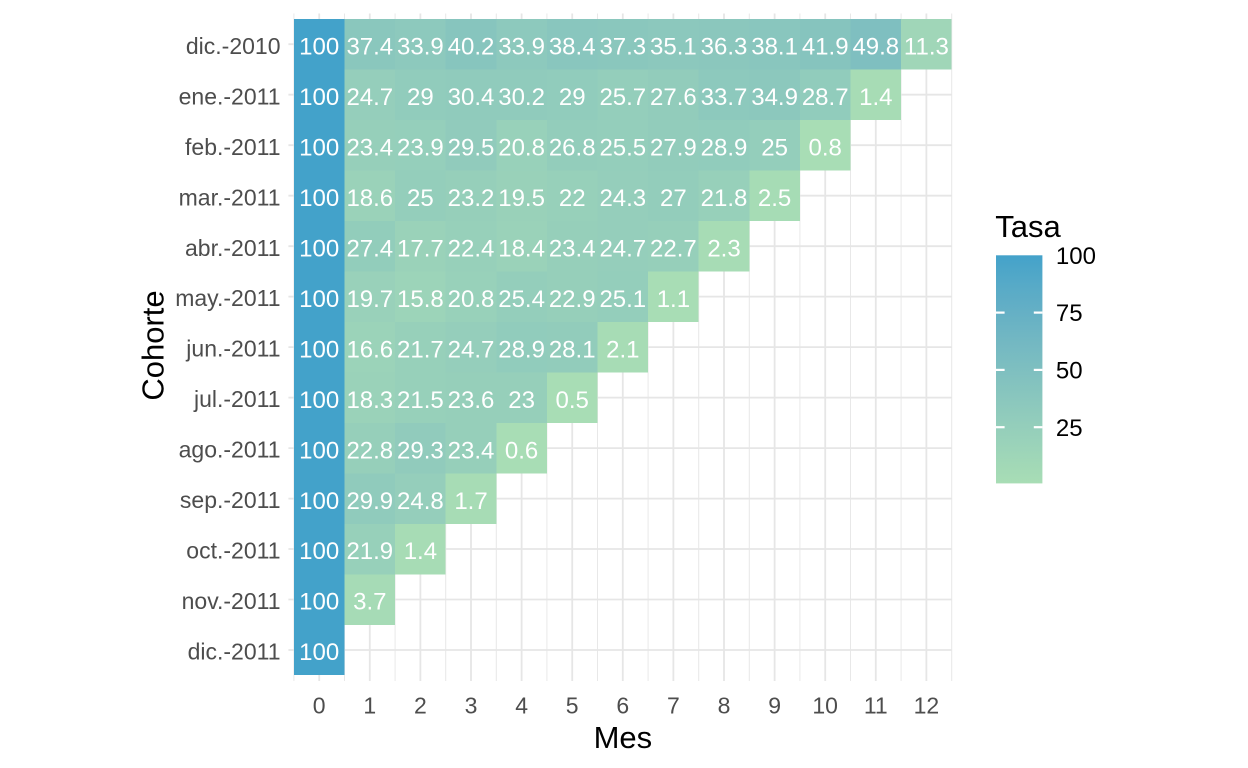 This screenshot has width=1248, height=768. Describe the element at coordinates (232, 349) in the screenshot. I see `svg-text: jun.-2011` at that location.